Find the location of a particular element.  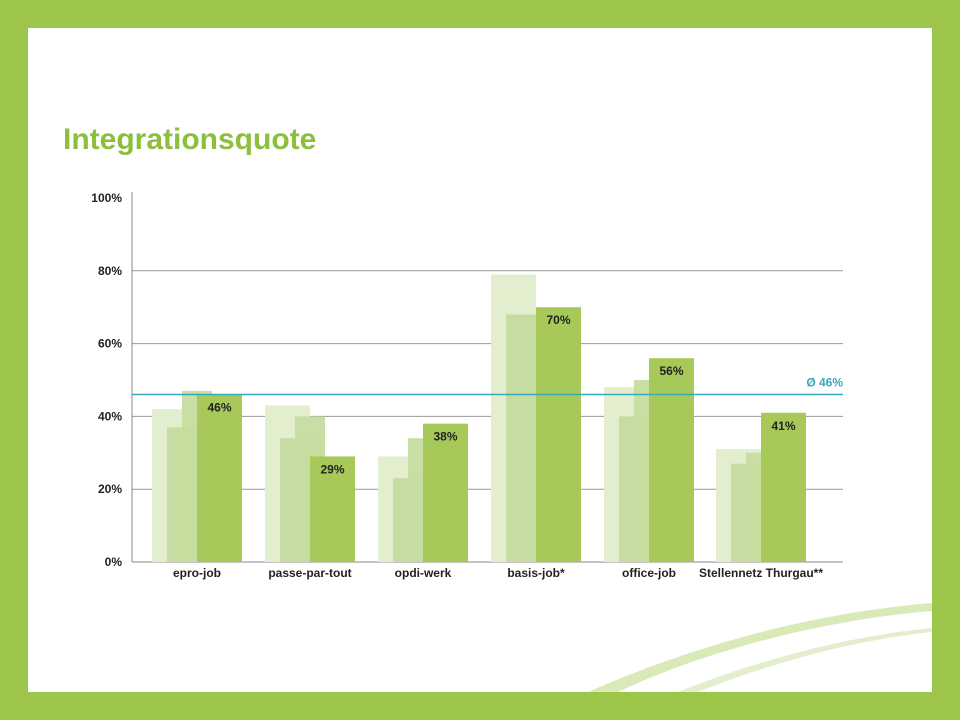

x-category-label: passe-par-tout is located at coordinates (309, 573).